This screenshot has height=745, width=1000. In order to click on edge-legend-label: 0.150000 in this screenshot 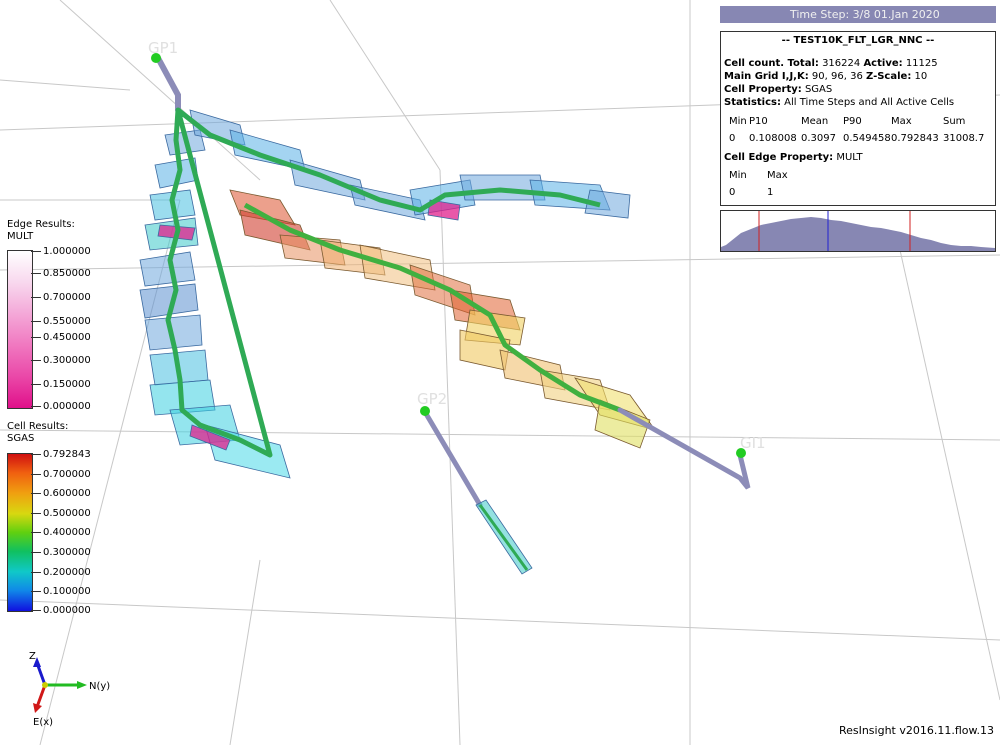, I will do `click(67, 384)`.